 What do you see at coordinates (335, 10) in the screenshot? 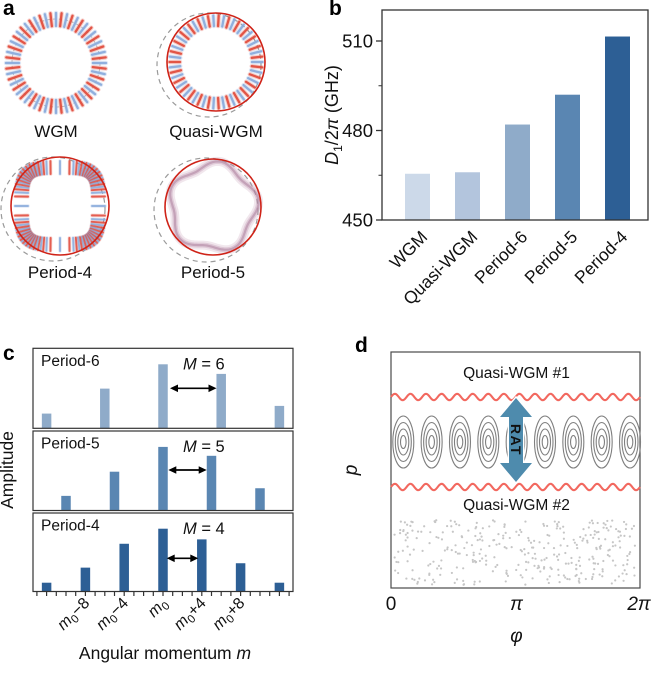
I see `panel-b-letter: b` at bounding box center [335, 10].